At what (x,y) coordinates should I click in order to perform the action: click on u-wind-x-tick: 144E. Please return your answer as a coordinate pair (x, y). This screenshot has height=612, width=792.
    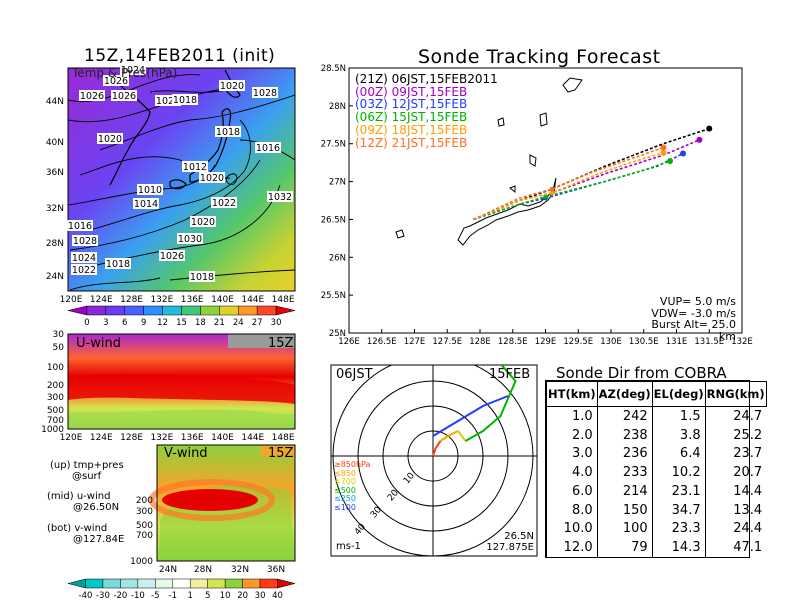
    Looking at the image, I should click on (252, 438).